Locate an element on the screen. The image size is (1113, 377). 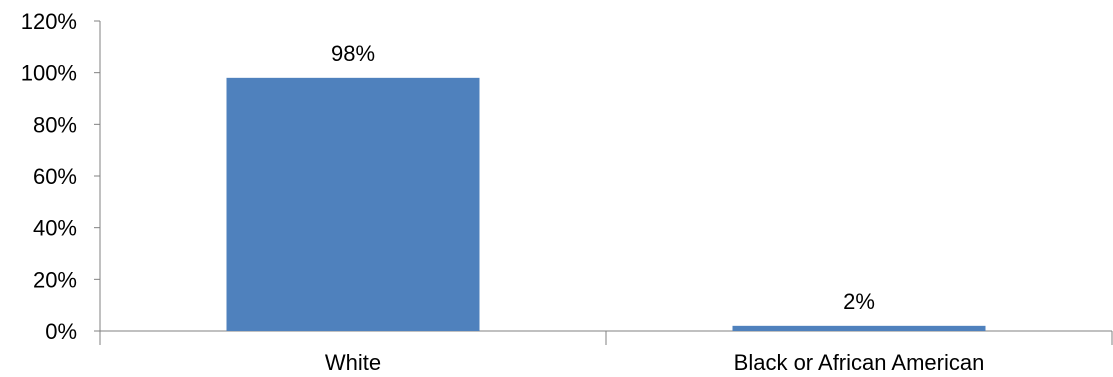
x-category-label: White is located at coordinates (353, 362).